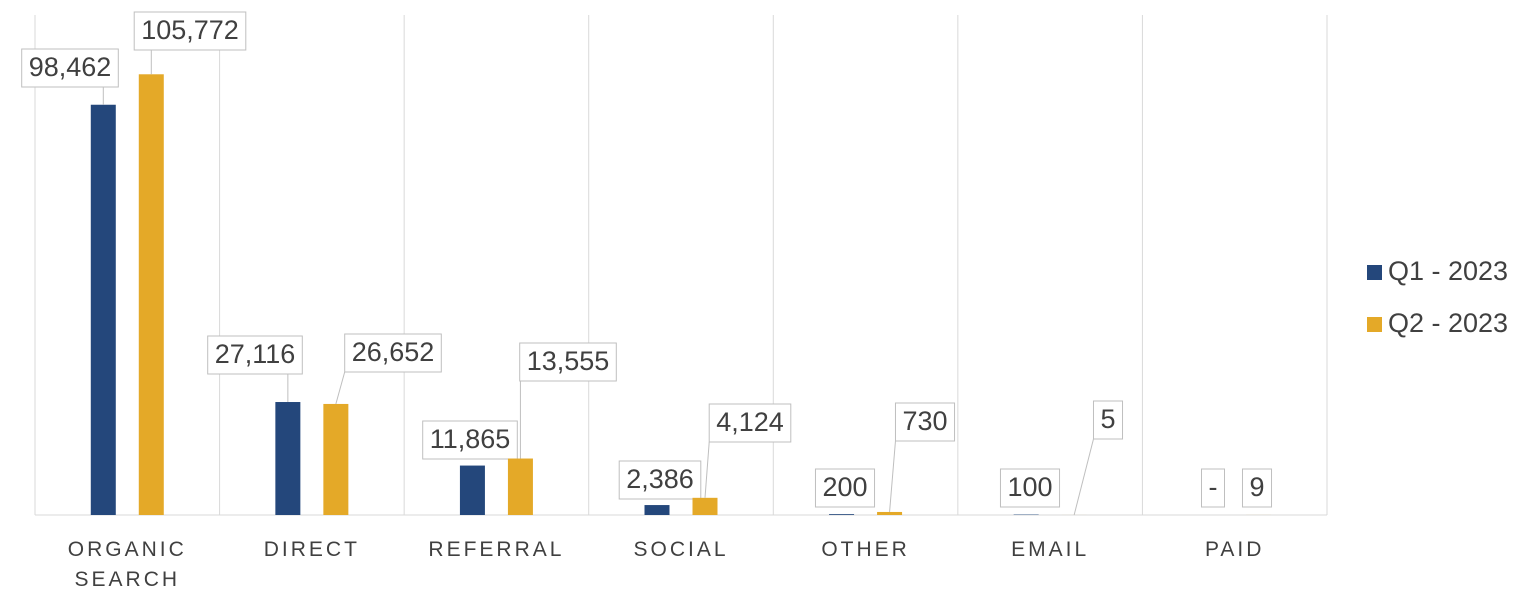 Image resolution: width=1536 pixels, height=594 pixels. I want to click on x-tick-label: OTHER, so click(865, 549).